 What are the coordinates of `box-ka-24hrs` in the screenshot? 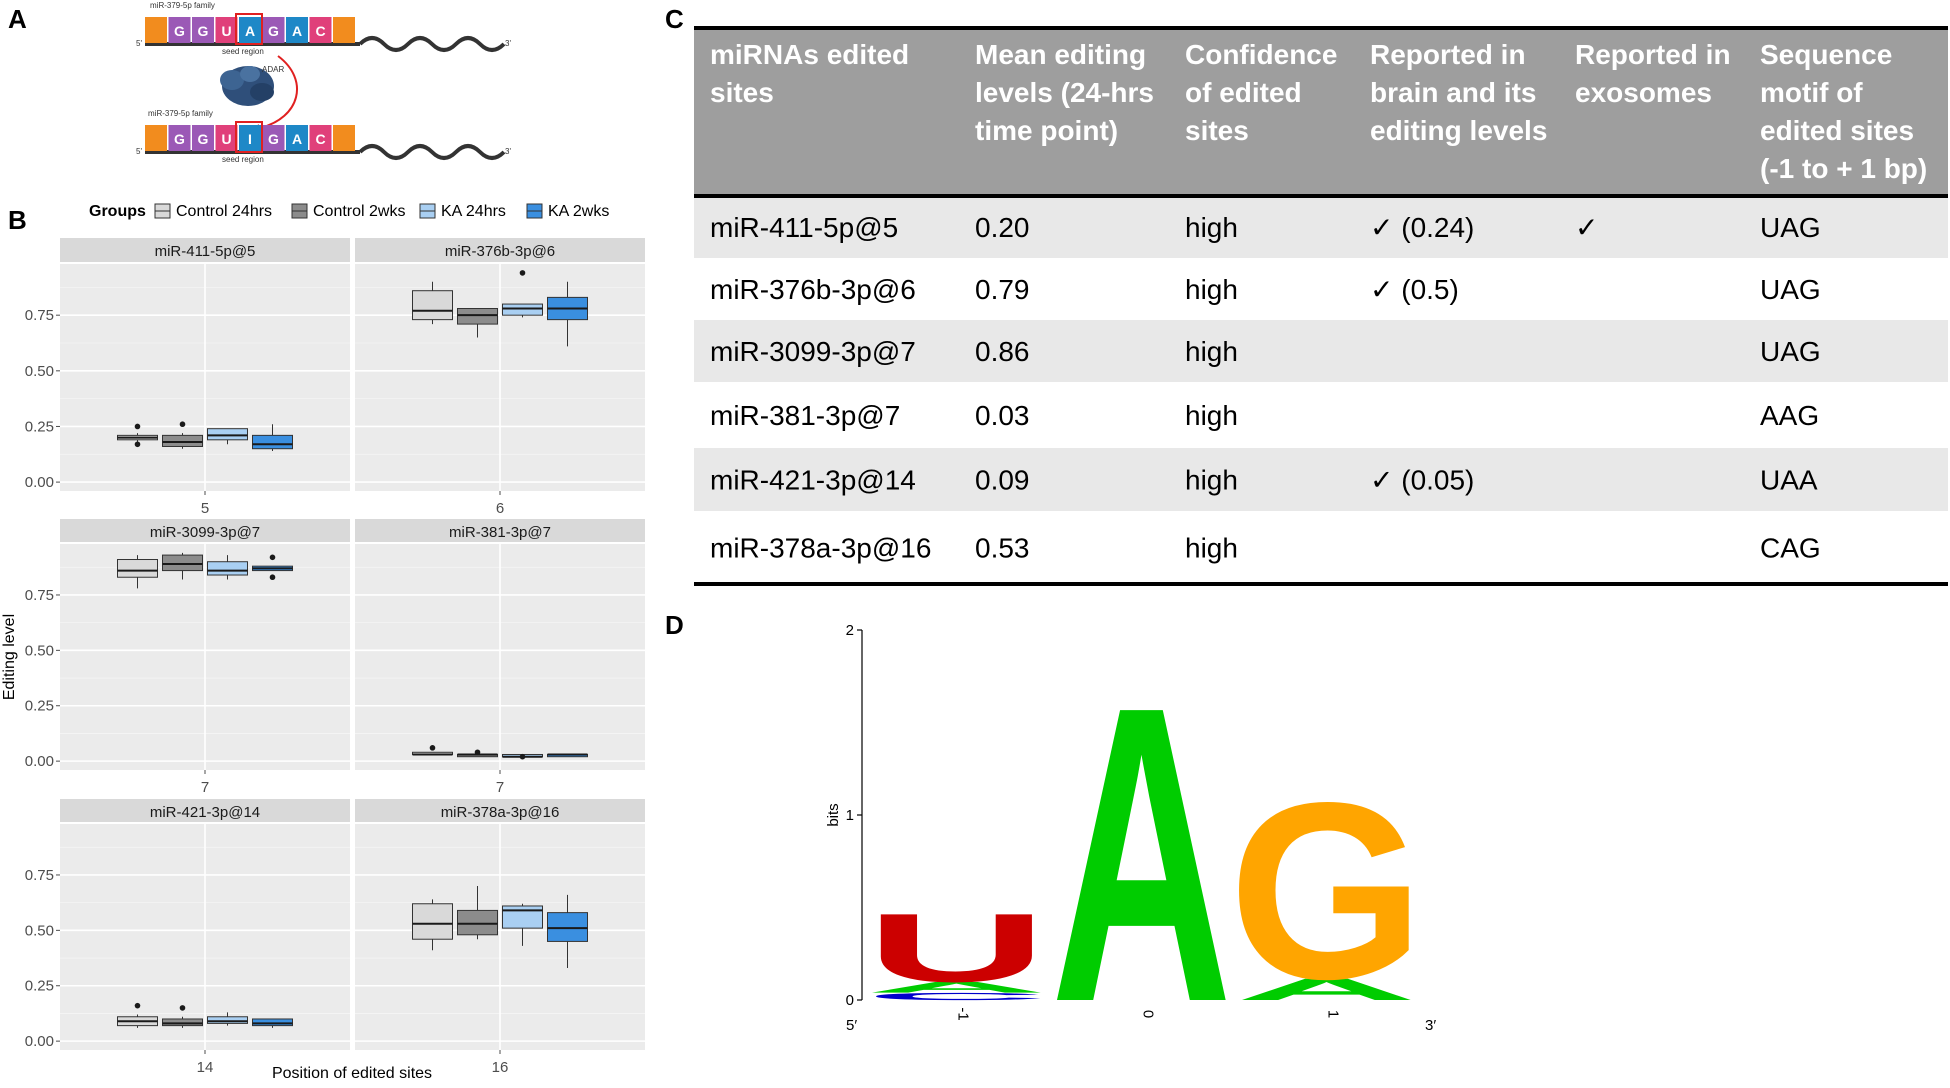 It's located at (522, 756).